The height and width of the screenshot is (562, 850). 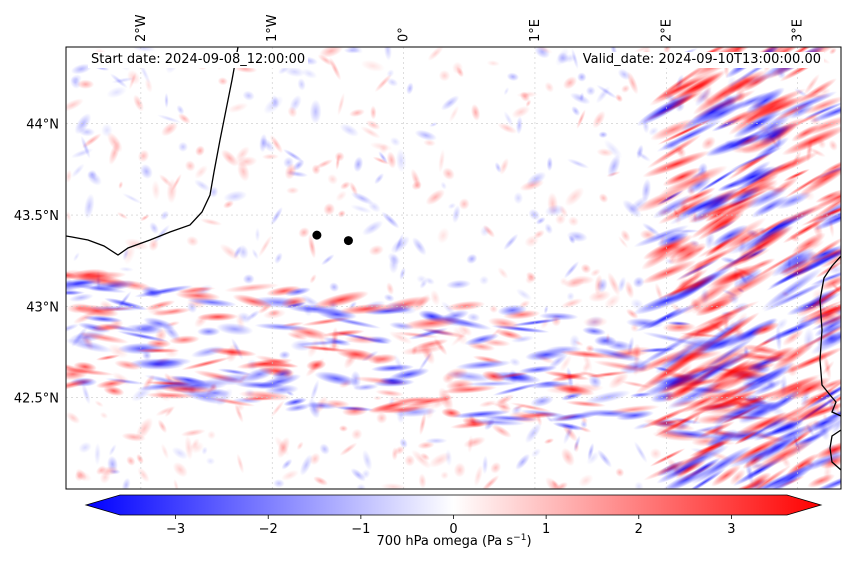 What do you see at coordinates (198, 60) in the screenshot?
I see `start-date-label: Start date: 2024-09-08_12:00:00` at bounding box center [198, 60].